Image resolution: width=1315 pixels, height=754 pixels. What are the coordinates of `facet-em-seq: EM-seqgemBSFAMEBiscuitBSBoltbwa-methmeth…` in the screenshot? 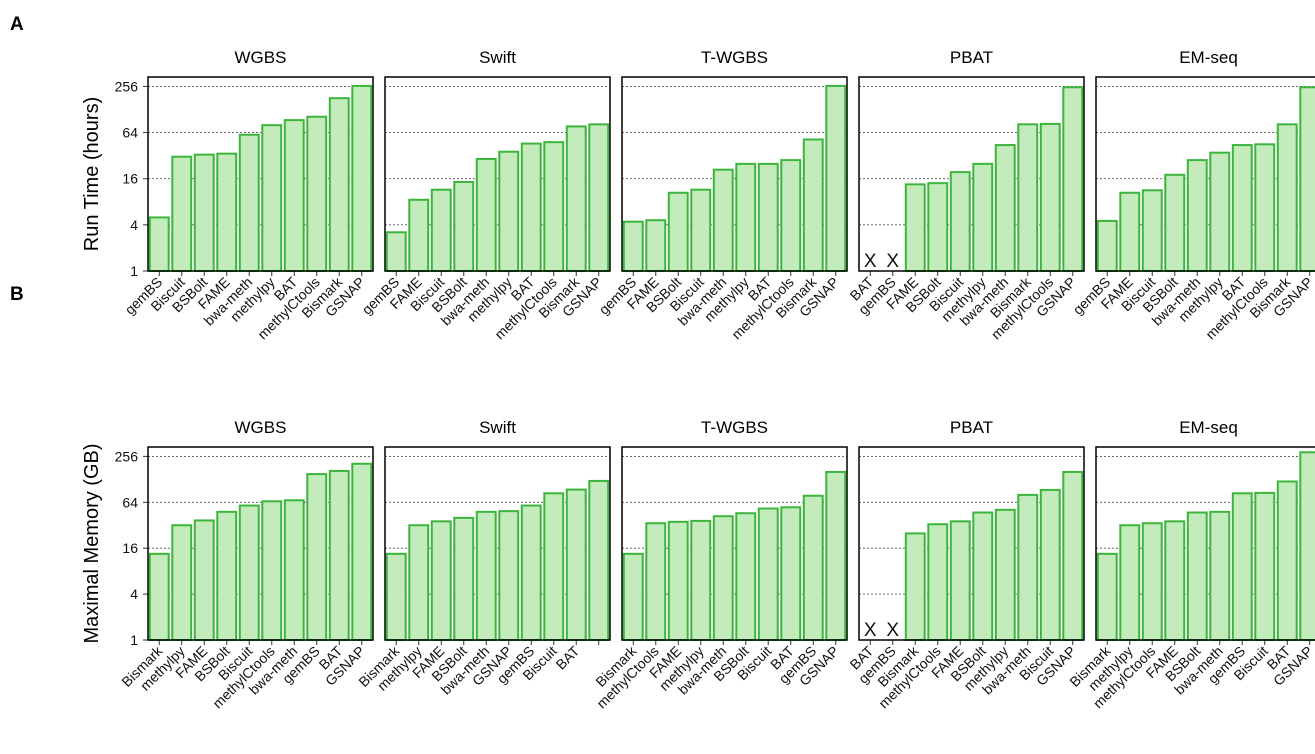 It's located at (1192, 195).